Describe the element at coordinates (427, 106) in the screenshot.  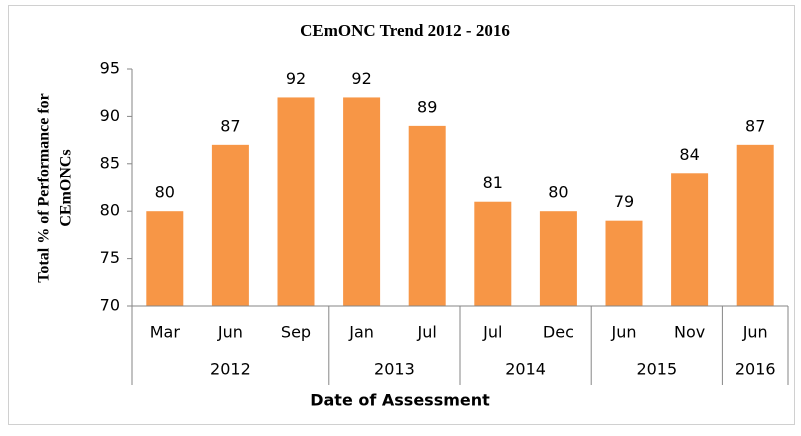
I see `data-label: 89` at that location.